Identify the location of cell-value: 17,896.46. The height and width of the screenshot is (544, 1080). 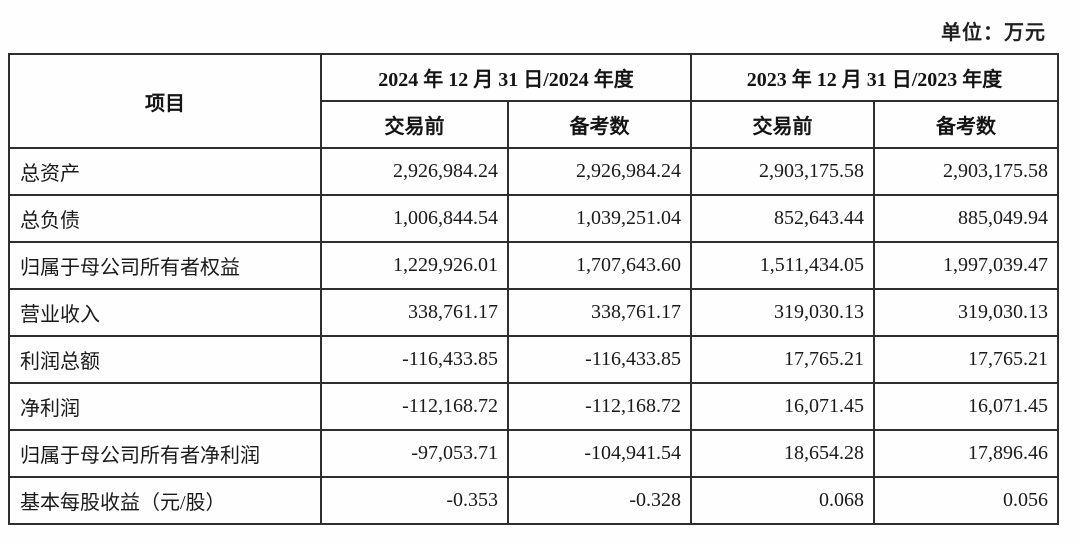
(966, 453).